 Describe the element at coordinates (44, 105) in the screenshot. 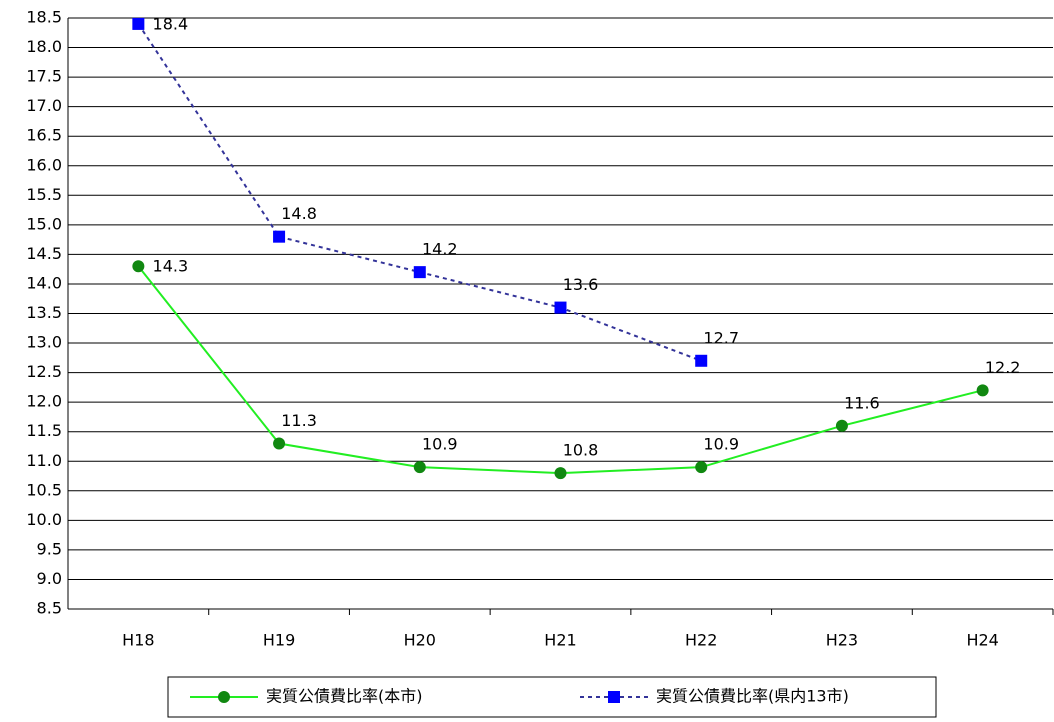

I see `y-tick-label: 17.0` at that location.